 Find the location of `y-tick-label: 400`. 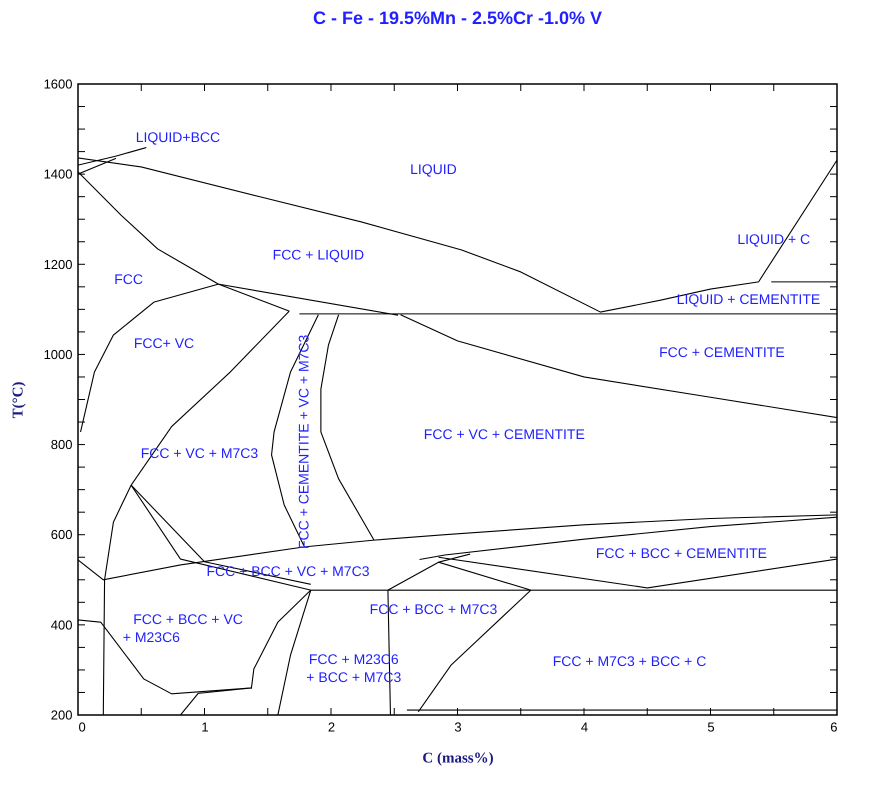

y-tick-label: 400 is located at coordinates (61, 624).